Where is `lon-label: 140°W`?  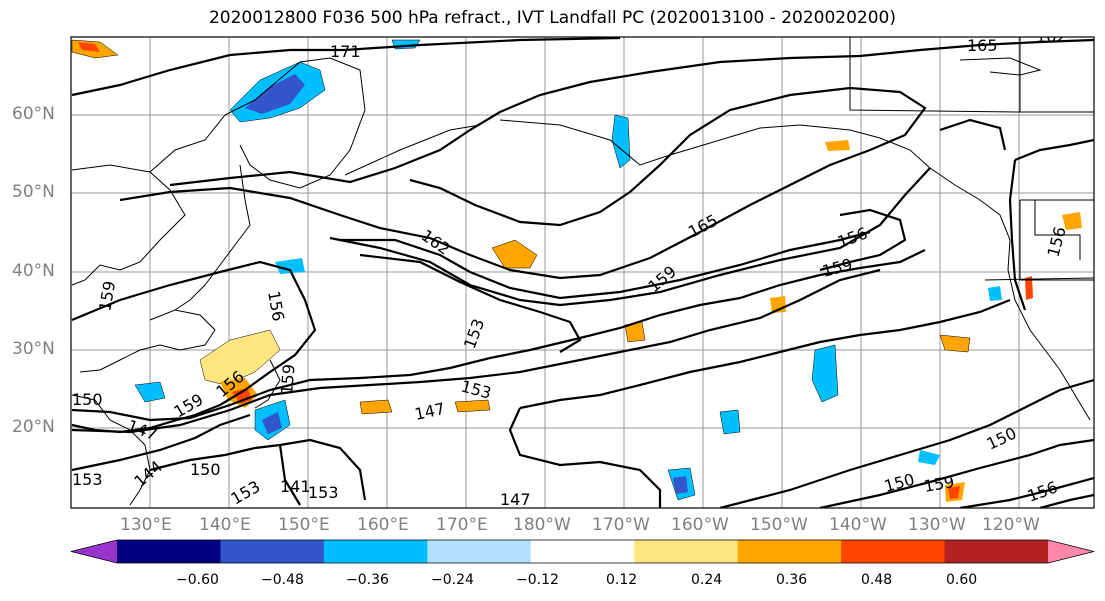 lon-label: 140°W is located at coordinates (858, 525).